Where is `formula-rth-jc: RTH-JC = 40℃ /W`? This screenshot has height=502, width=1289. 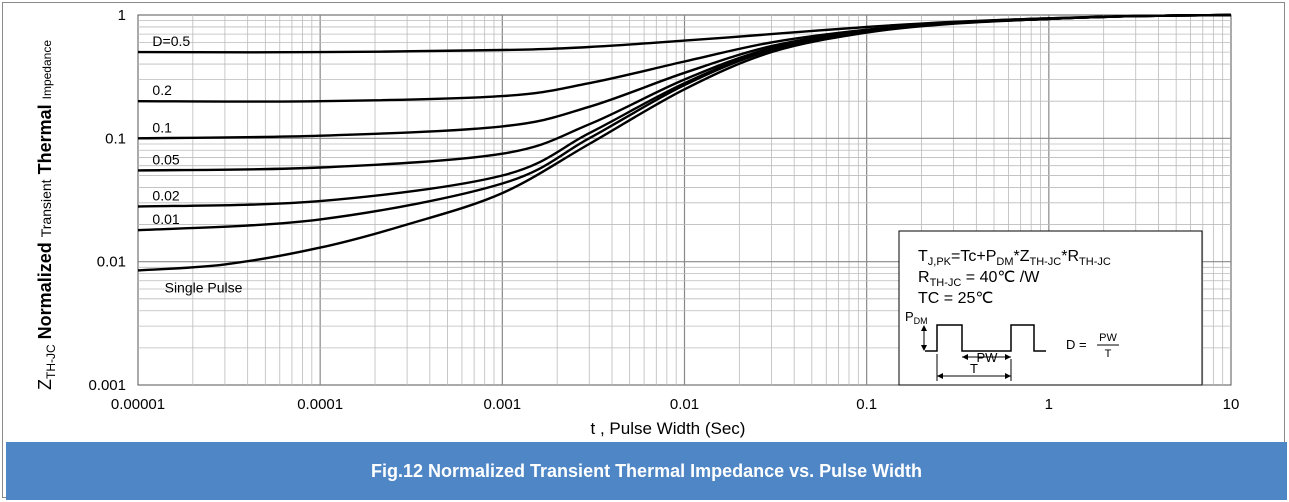 formula-rth-jc: RTH-JC = 40℃ /W is located at coordinates (979, 279).